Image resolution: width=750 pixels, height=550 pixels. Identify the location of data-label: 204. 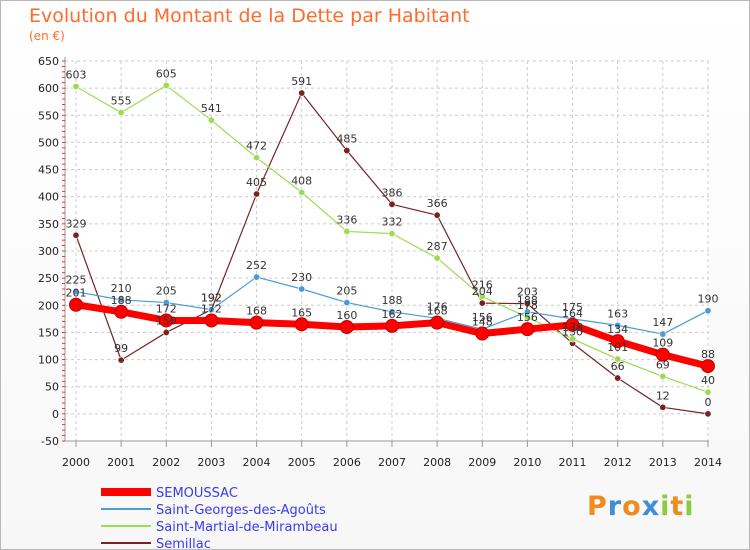
(482, 291).